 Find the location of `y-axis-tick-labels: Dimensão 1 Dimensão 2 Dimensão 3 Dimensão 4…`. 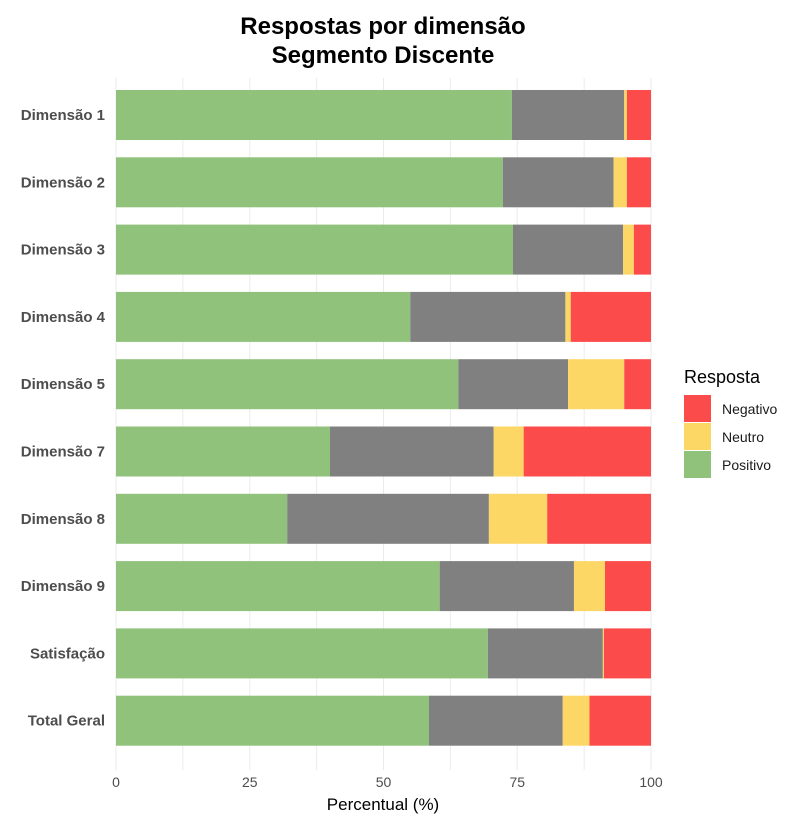

y-axis-tick-labels: Dimensão 1 Dimensão 2 Dimensão 3 Dimensão 4… is located at coordinates (63, 418).